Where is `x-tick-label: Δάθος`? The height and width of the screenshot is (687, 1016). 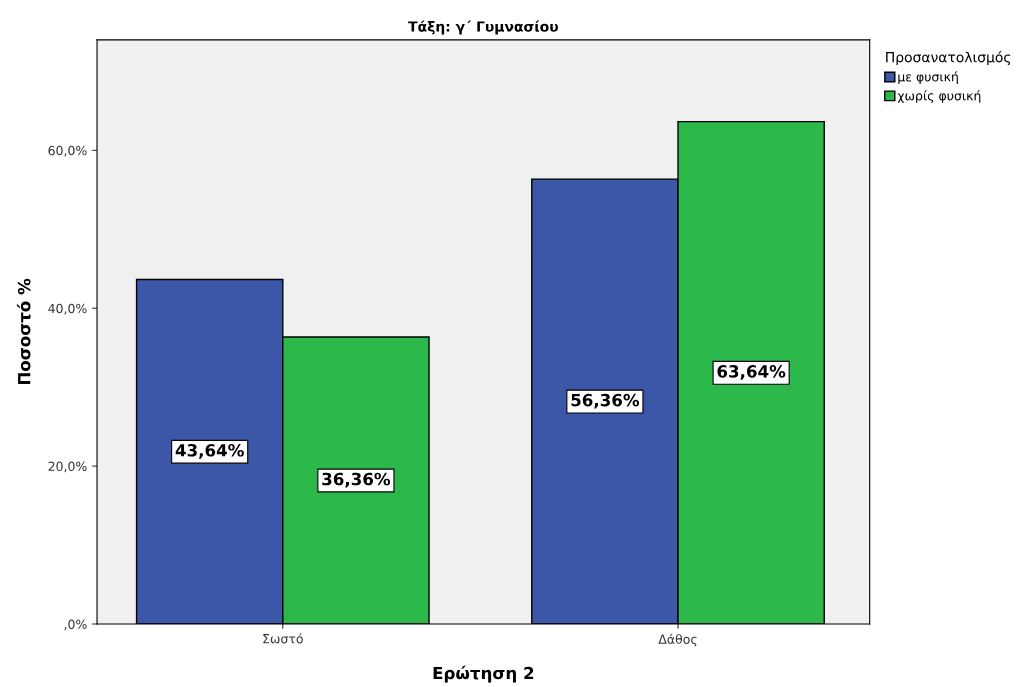
x-tick-label: Δάθος is located at coordinates (677, 640).